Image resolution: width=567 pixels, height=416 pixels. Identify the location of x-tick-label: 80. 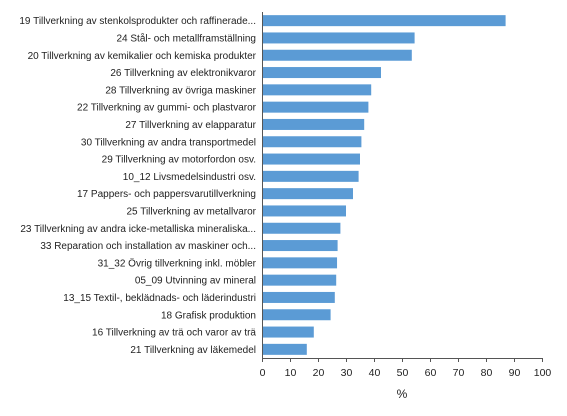
(487, 373).